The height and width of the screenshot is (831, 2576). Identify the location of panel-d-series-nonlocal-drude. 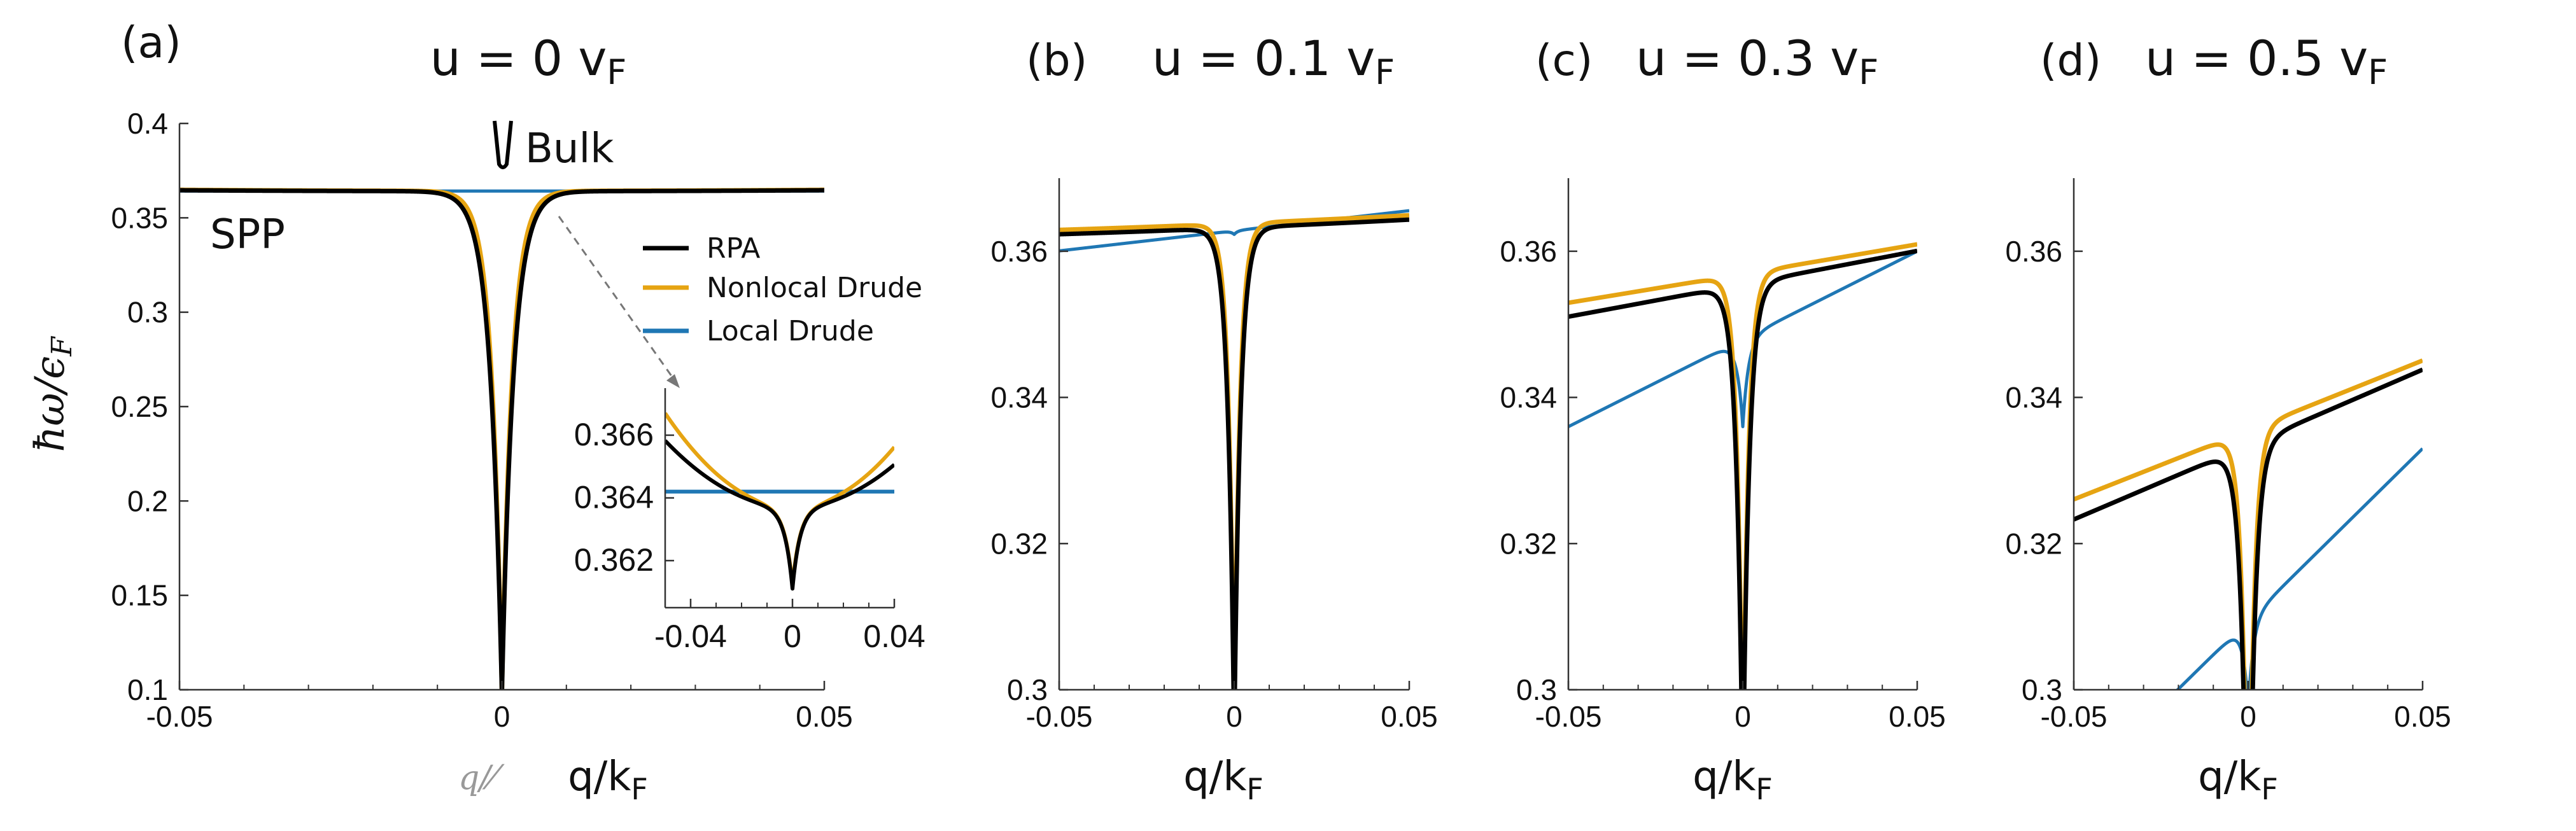
(2248, 524).